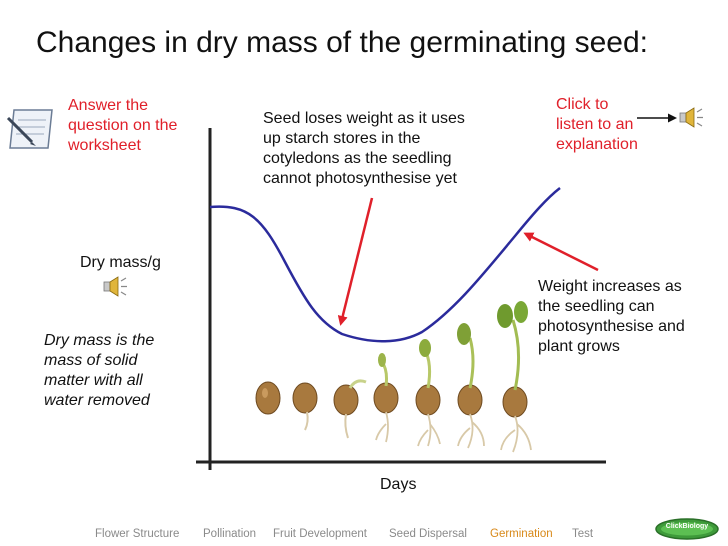 This screenshot has height=546, width=728. I want to click on y-axis-label: Dry mass/g, so click(120, 262).